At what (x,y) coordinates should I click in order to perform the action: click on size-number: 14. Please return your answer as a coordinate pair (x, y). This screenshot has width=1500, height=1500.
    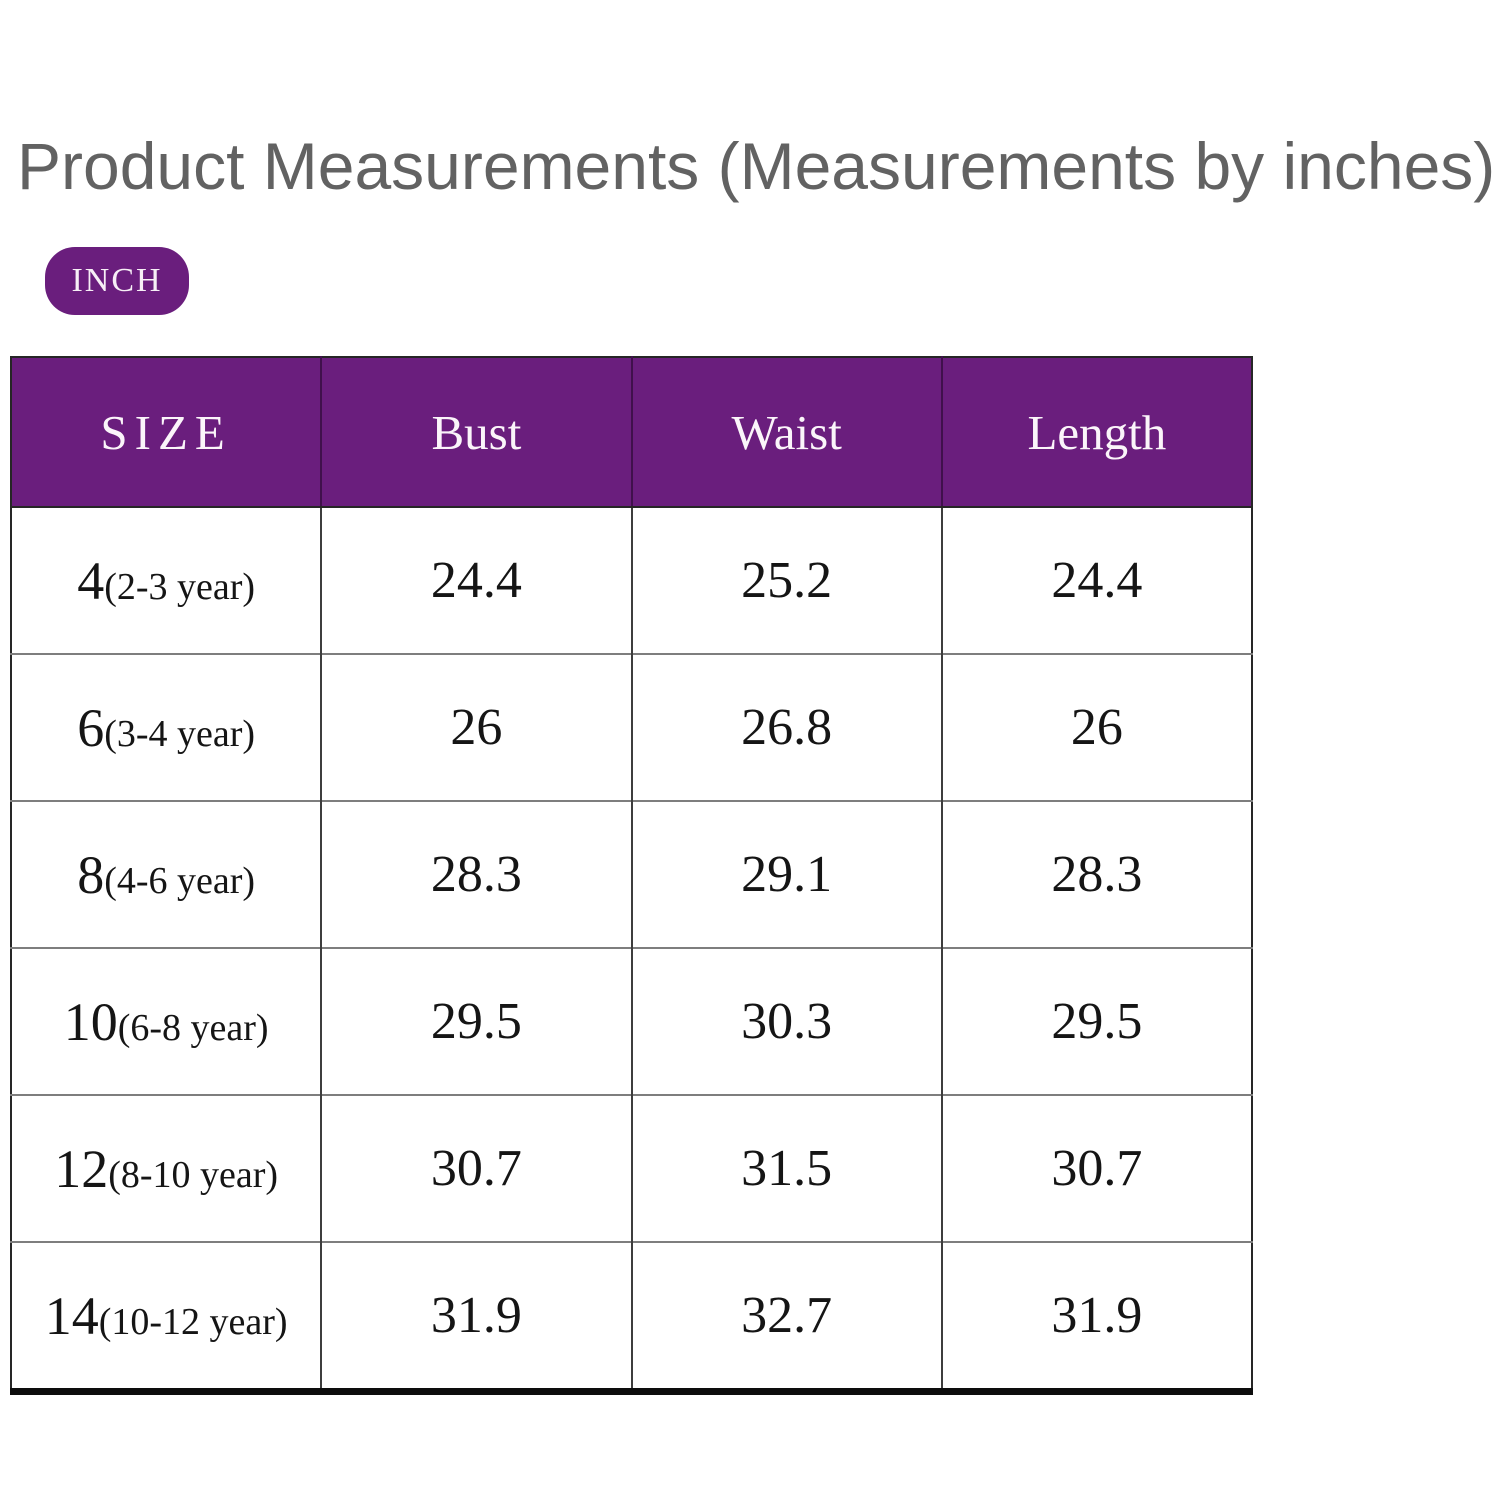
    Looking at the image, I should click on (71, 1315).